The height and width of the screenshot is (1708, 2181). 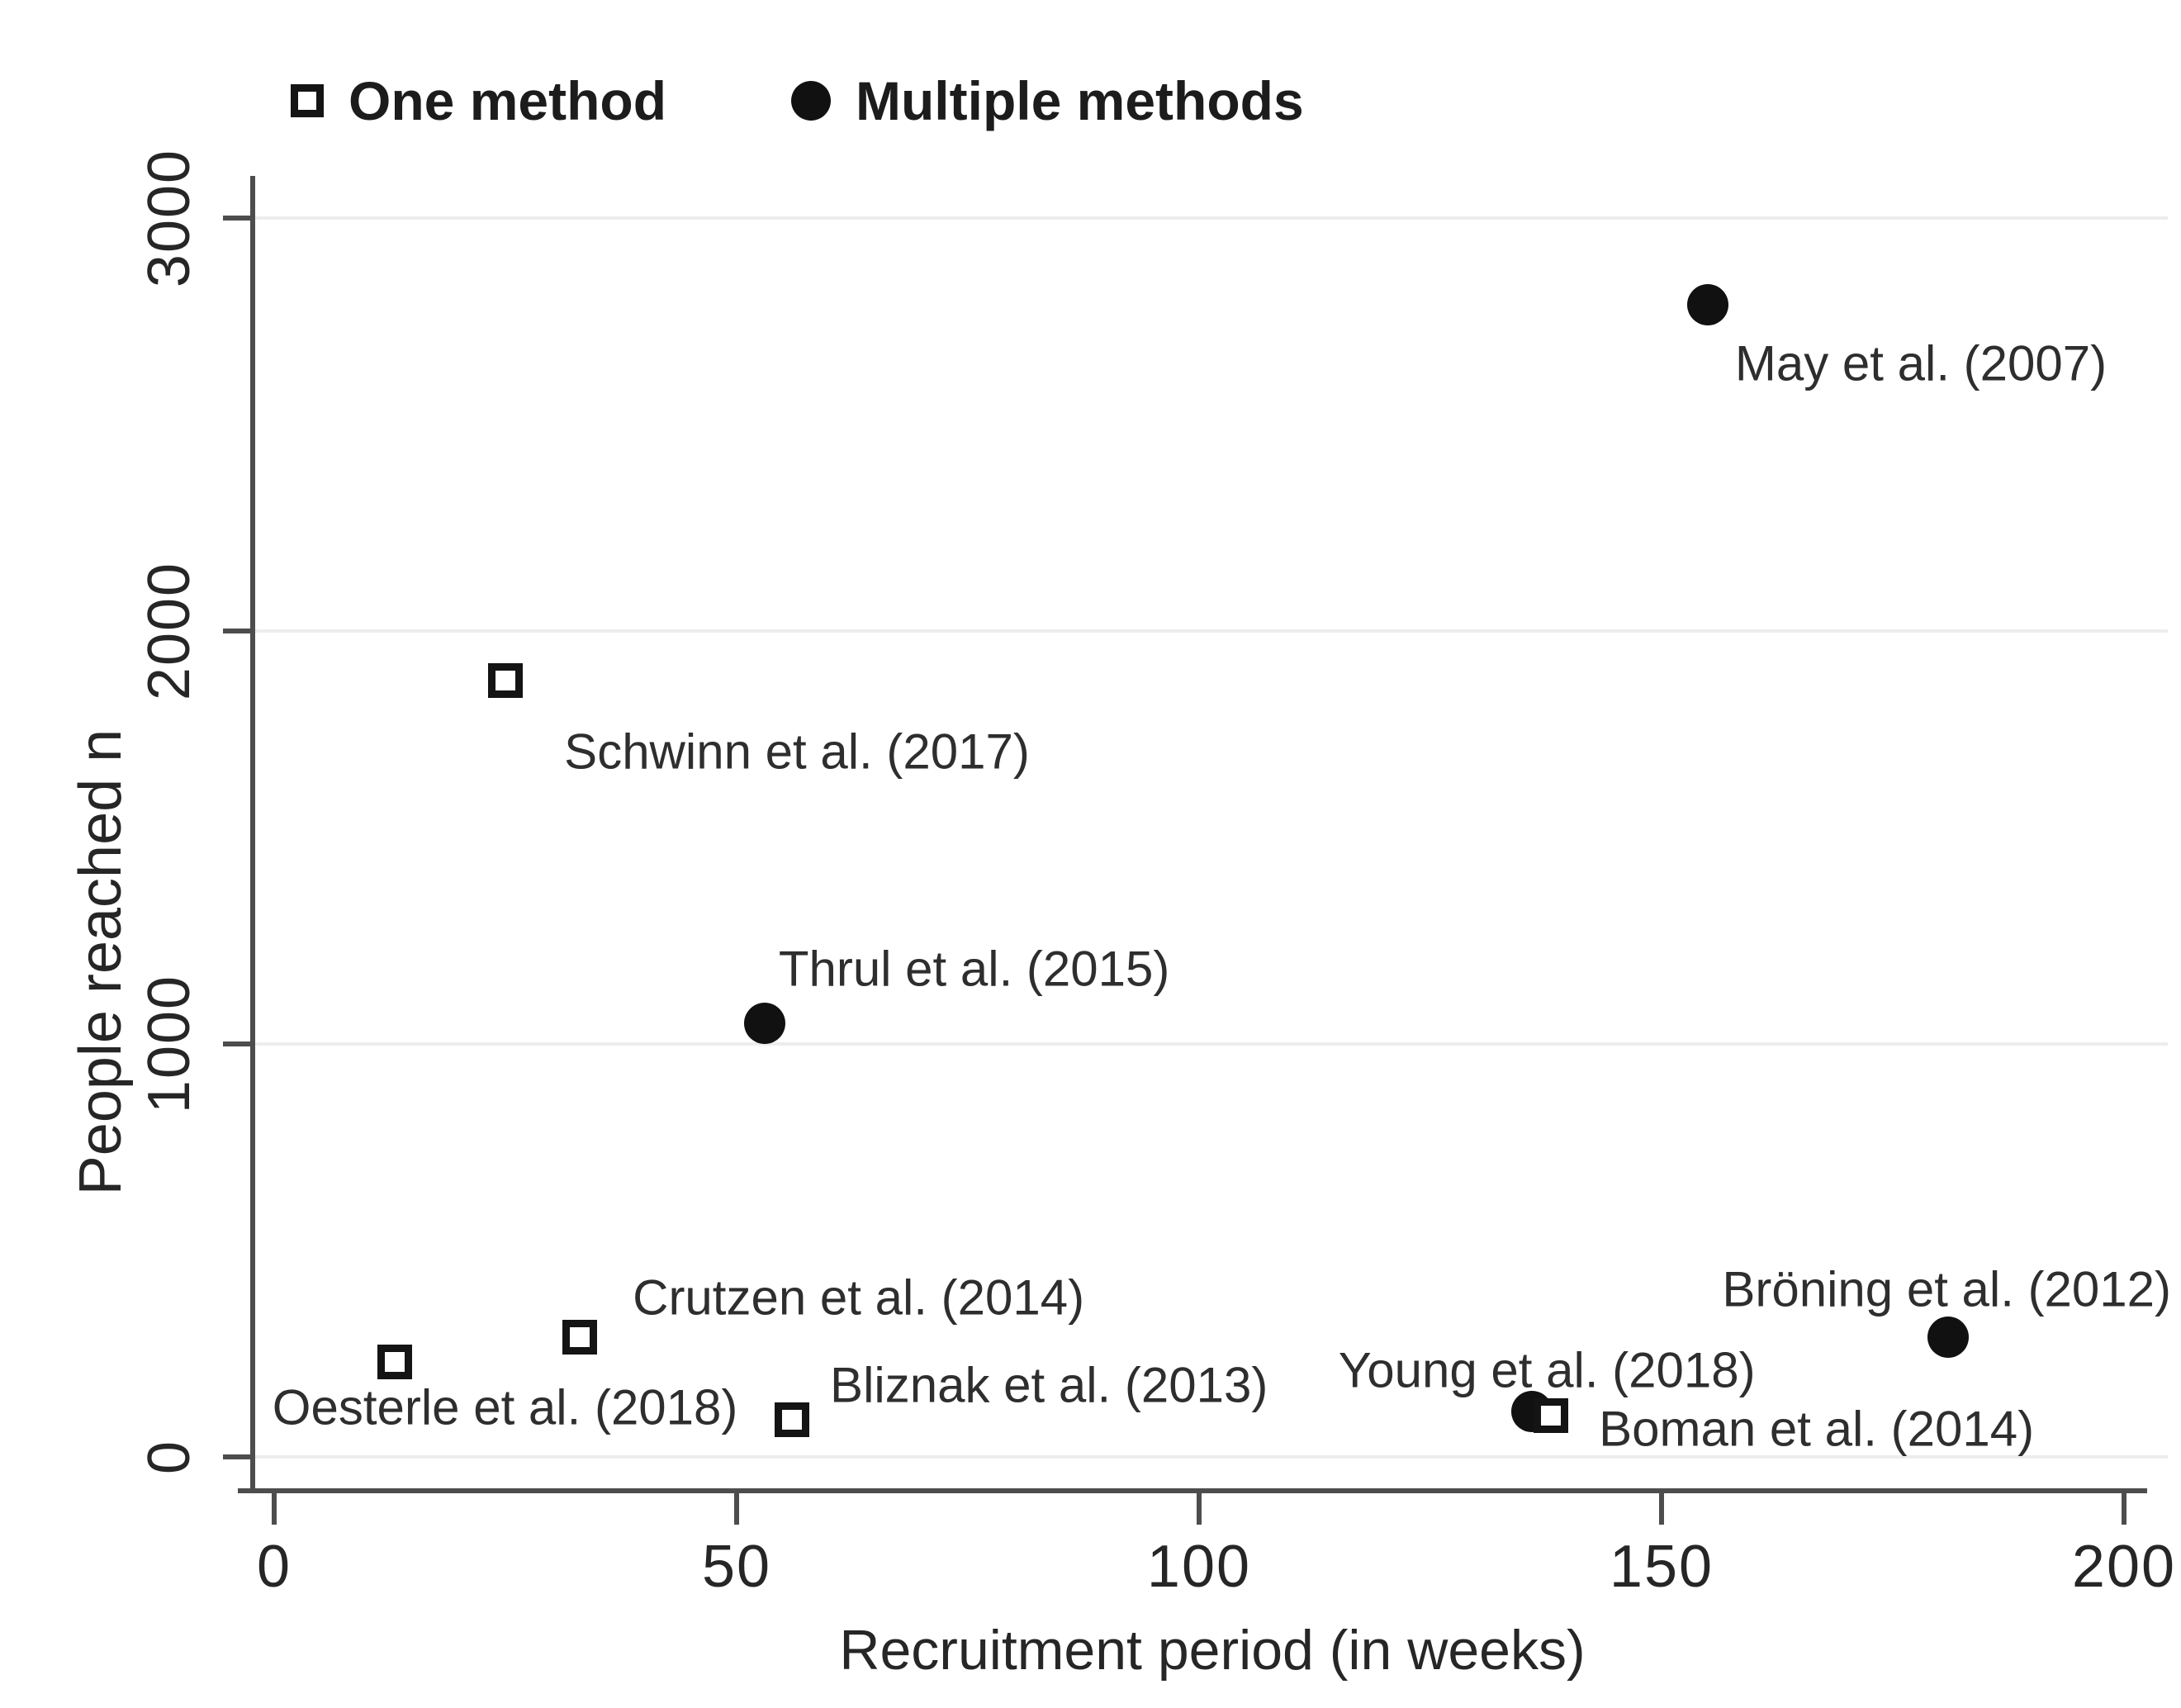 I want to click on x-axis-title: Recruitment period (in weeks), so click(x=1212, y=1650).